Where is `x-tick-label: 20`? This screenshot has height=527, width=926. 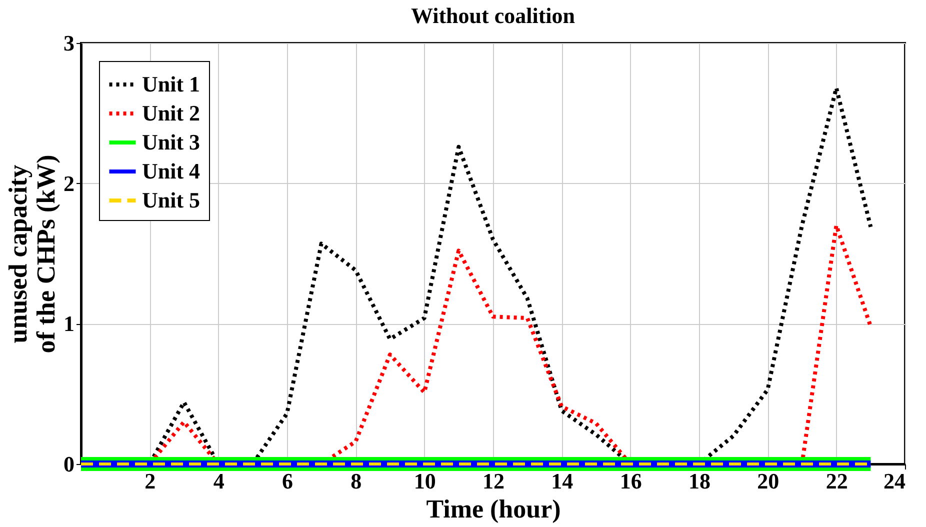
x-tick-label: 20 is located at coordinates (768, 481).